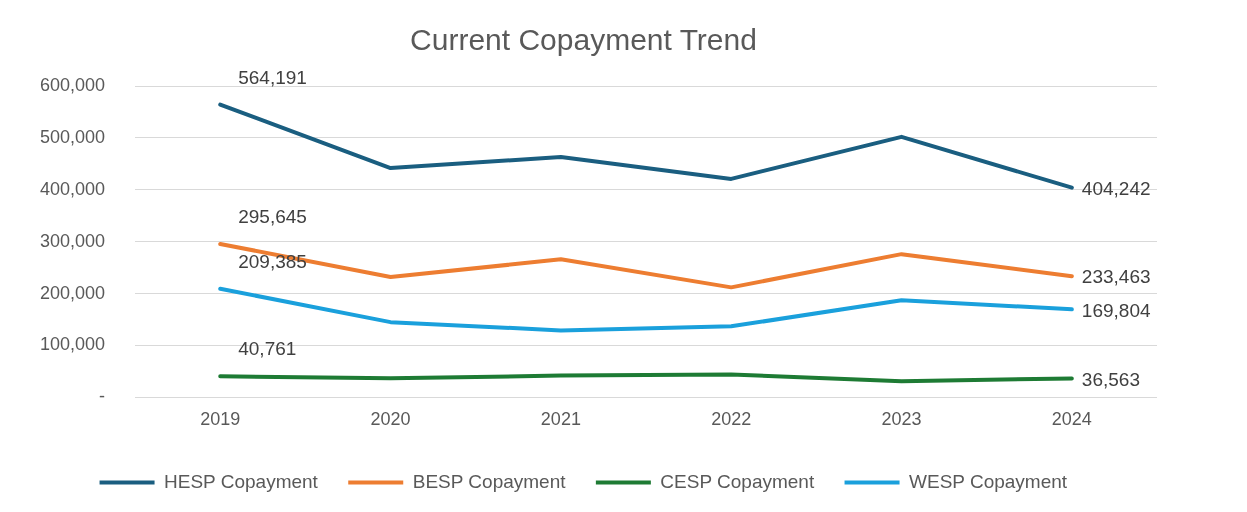 The image size is (1247, 512). What do you see at coordinates (102, 396) in the screenshot?
I see `y-tick-label: -` at bounding box center [102, 396].